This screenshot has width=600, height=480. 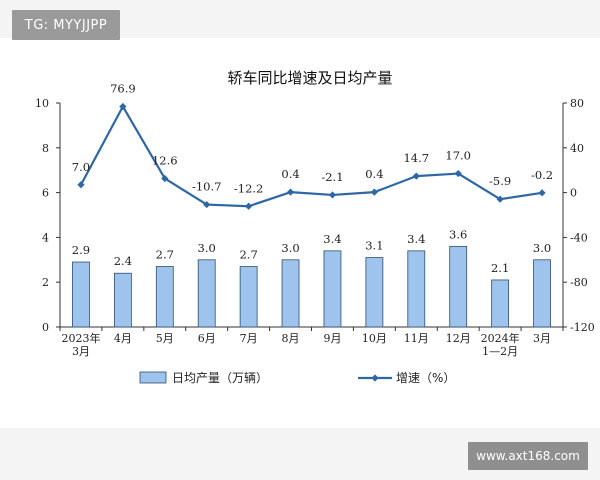 I want to click on legend-bar-label: 日均产量（万辆）, so click(x=220, y=378).